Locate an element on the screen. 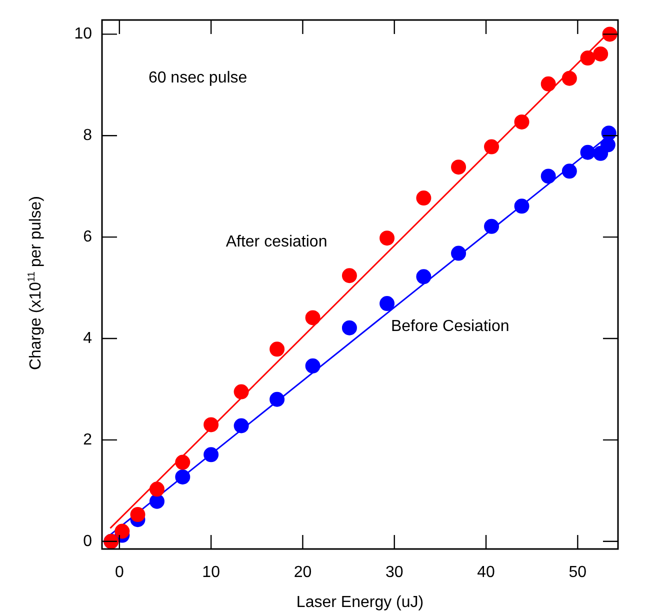 The width and height of the screenshot is (652, 616). series-label: After cesiation is located at coordinates (277, 242).